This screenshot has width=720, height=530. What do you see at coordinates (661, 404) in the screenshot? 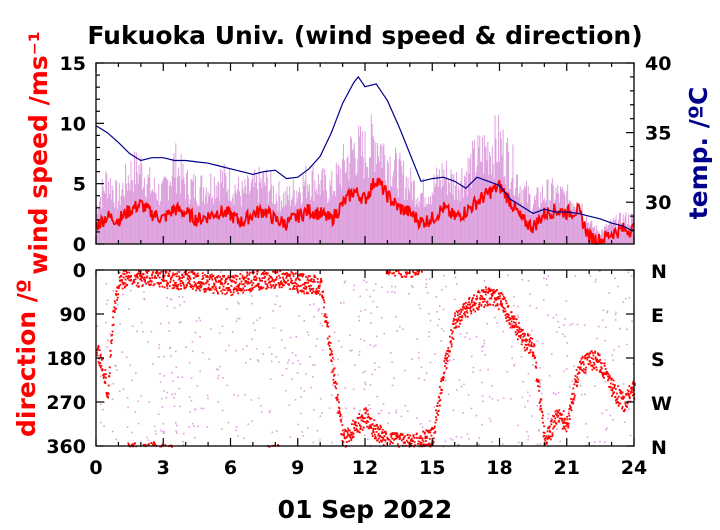
I see `compass-tick-label: W` at bounding box center [661, 404].